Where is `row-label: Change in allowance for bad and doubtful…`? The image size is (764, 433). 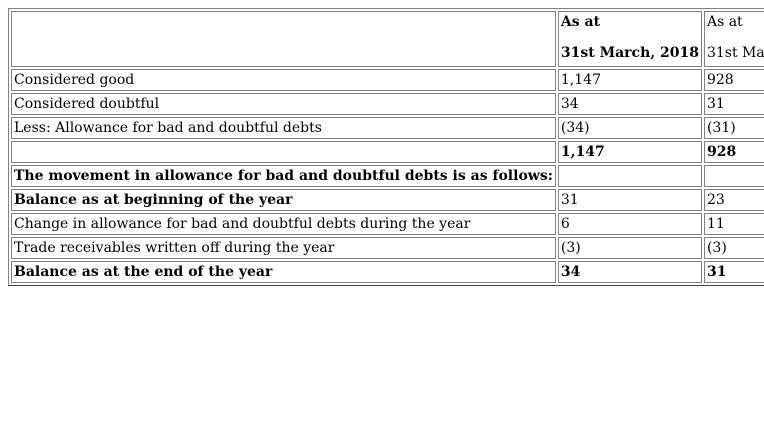
row-label: Change in allowance for bad and doubtful… is located at coordinates (283, 224).